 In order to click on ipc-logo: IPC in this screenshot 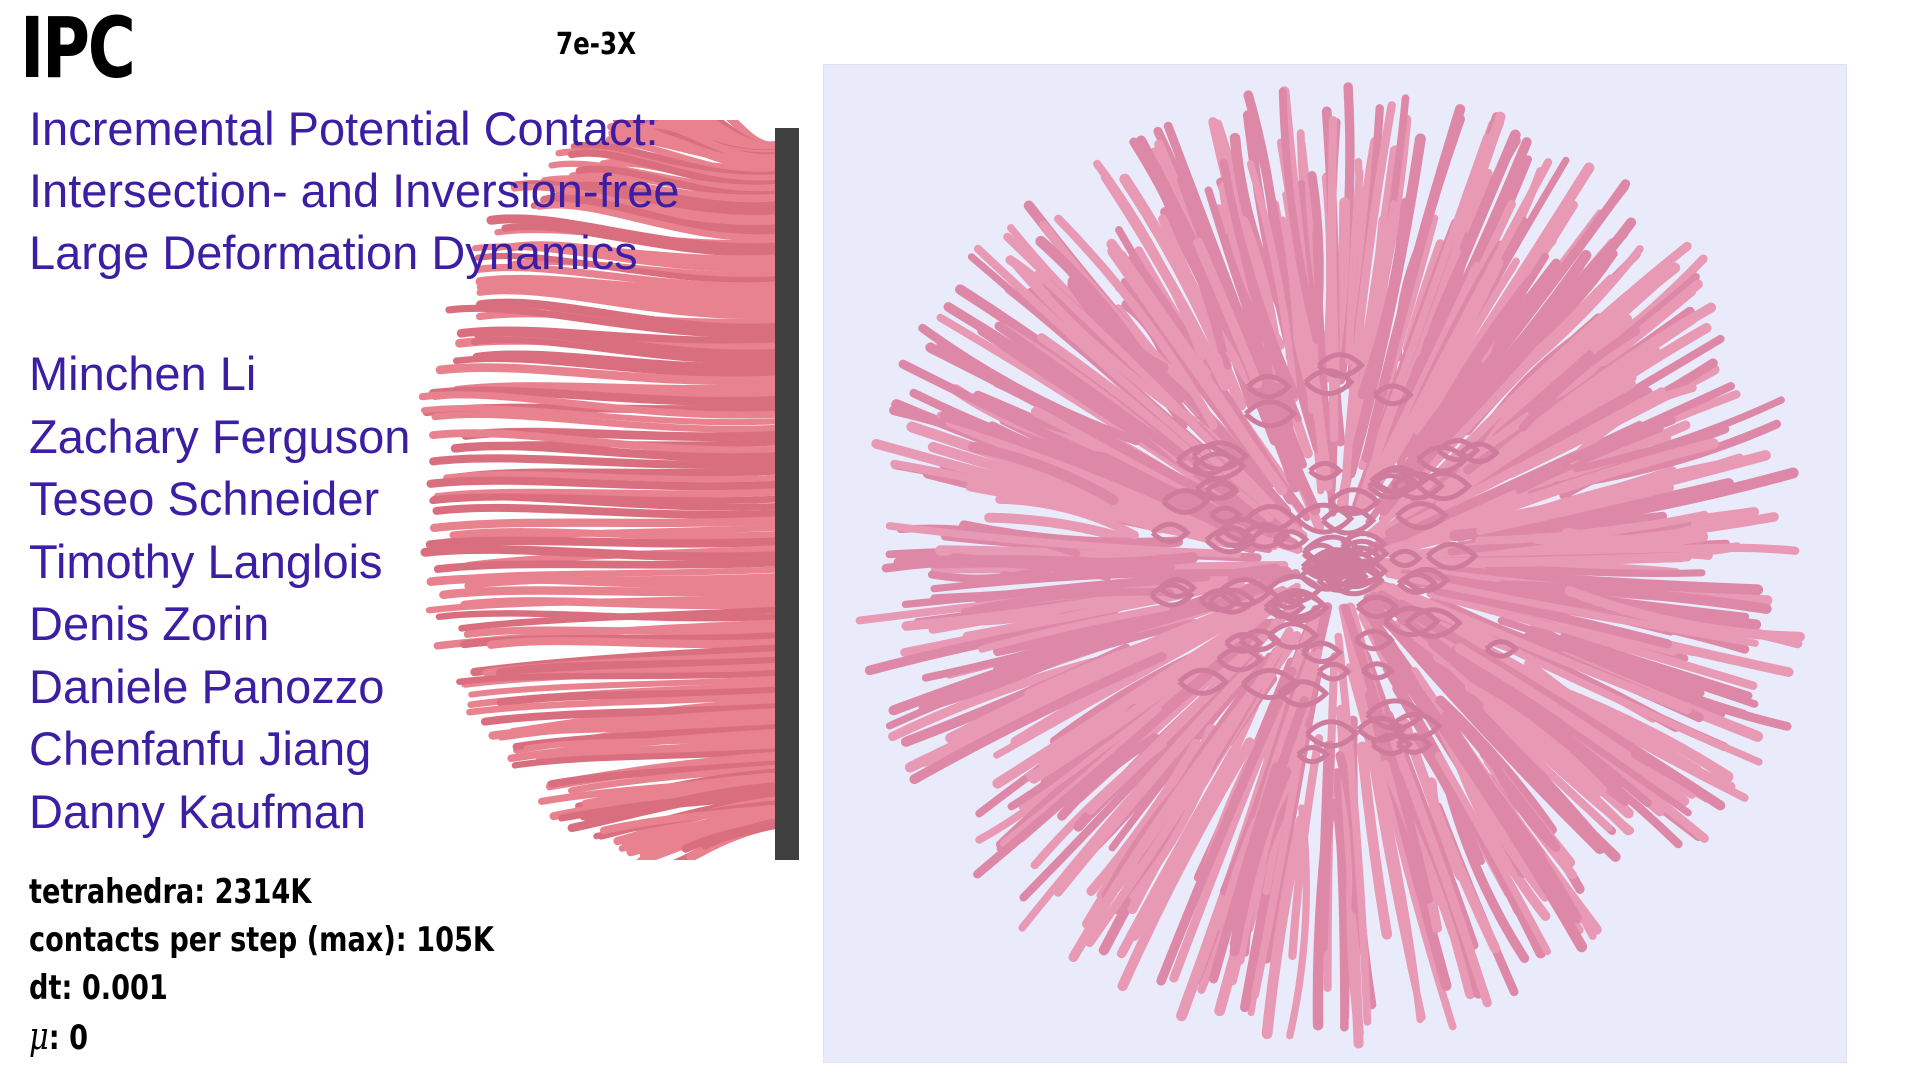, I will do `click(78, 48)`.